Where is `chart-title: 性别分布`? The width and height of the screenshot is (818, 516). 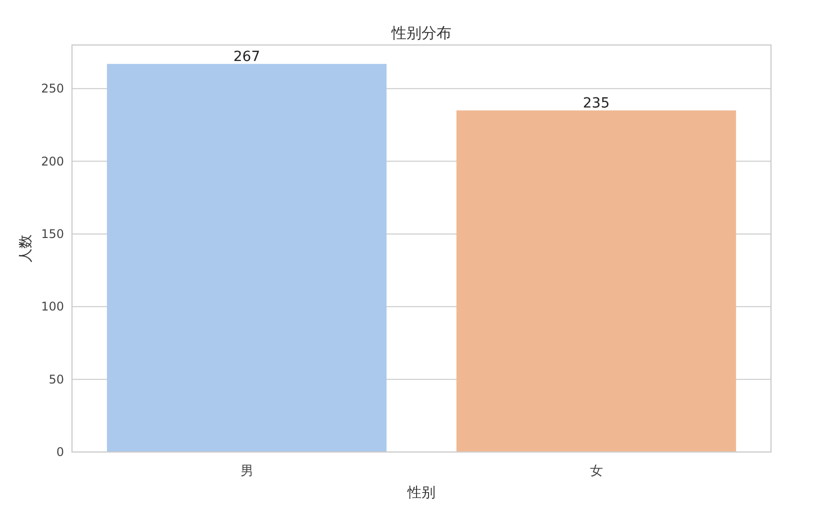 chart-title: 性别分布 is located at coordinates (421, 33).